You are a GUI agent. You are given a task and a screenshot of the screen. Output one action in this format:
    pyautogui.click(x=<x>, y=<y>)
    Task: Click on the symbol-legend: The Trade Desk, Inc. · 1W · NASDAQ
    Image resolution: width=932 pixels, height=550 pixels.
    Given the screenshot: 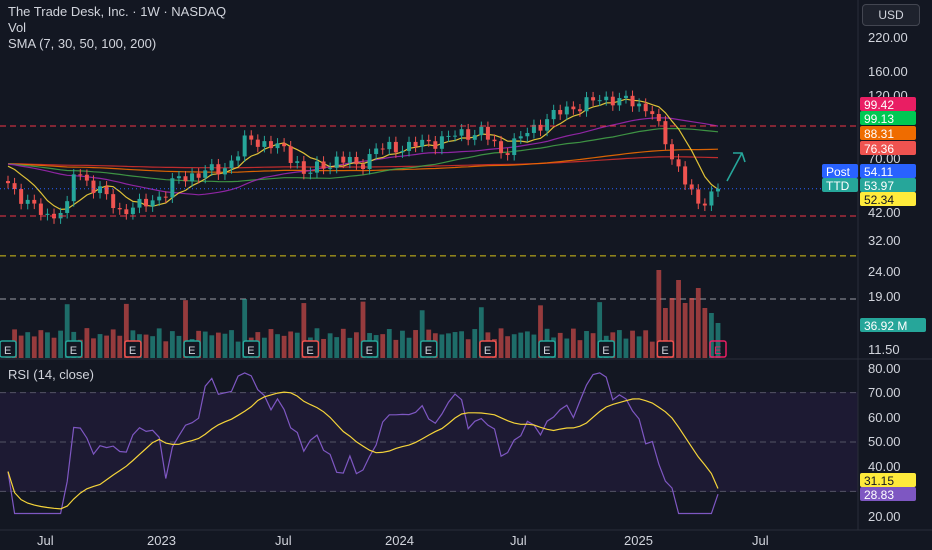 What is the action you would take?
    pyautogui.click(x=117, y=11)
    